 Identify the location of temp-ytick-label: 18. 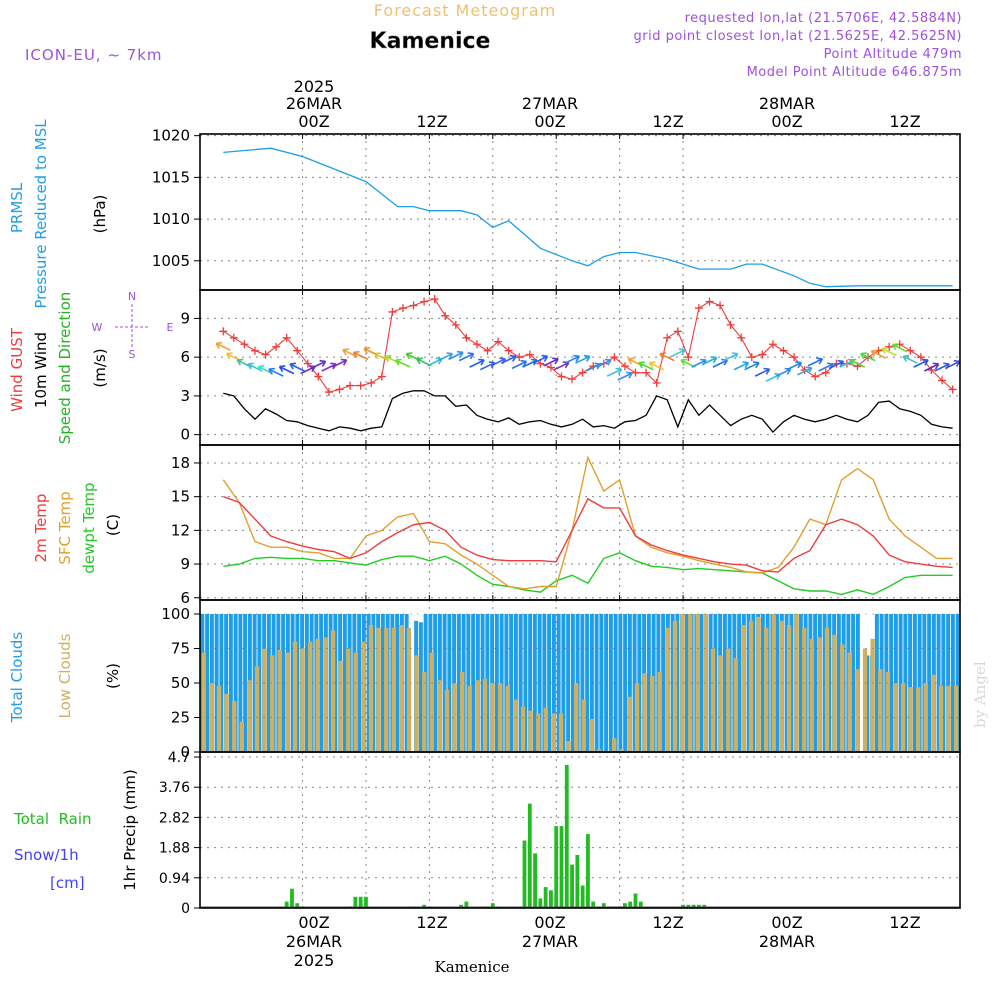
(180, 463).